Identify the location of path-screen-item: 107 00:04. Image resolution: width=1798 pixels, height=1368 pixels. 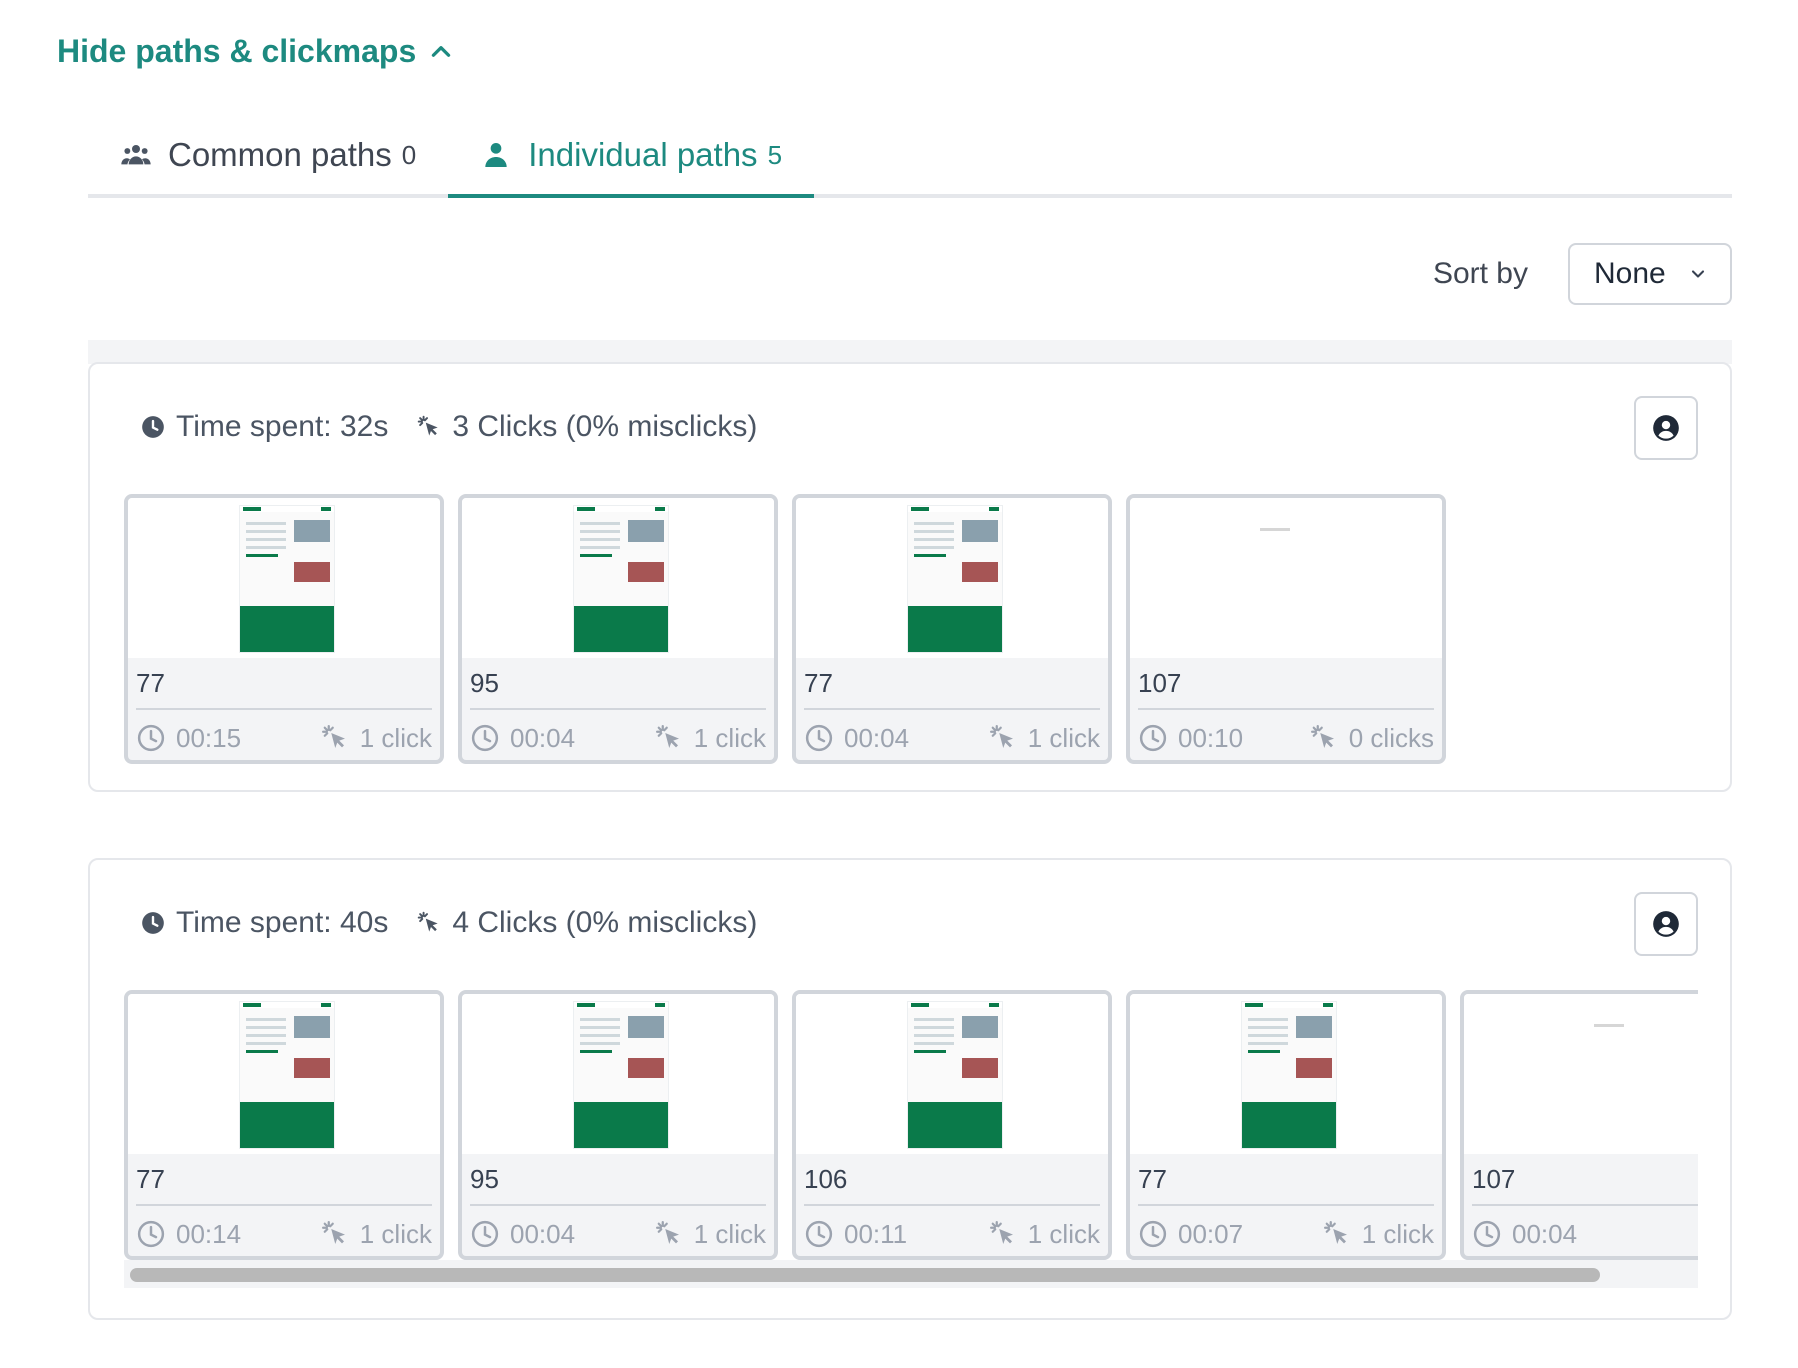
(1579, 1125).